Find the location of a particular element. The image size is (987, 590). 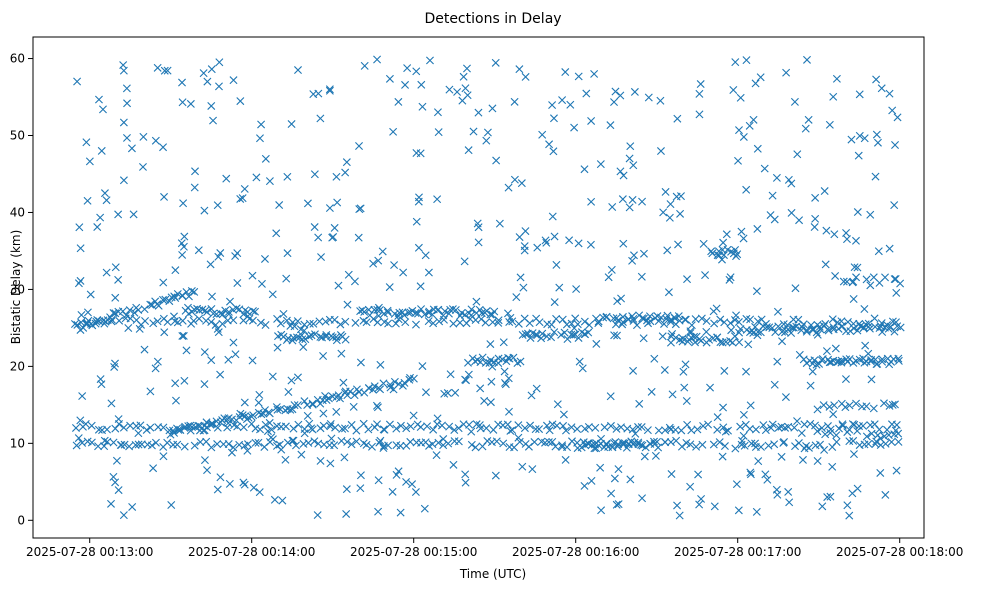

x-tick-label: 2025-07-28 00:16:00 is located at coordinates (575, 552).